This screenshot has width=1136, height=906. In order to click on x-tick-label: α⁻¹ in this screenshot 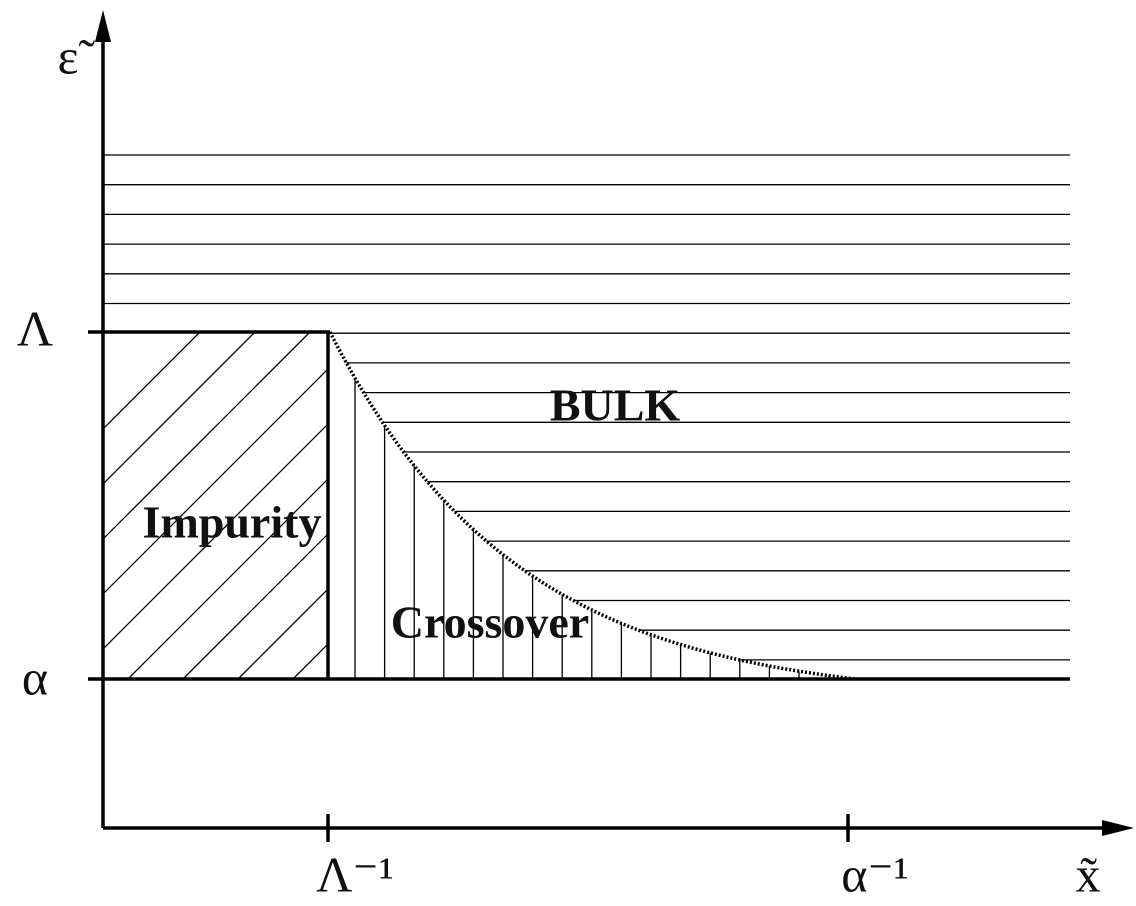, I will do `click(875, 874)`.